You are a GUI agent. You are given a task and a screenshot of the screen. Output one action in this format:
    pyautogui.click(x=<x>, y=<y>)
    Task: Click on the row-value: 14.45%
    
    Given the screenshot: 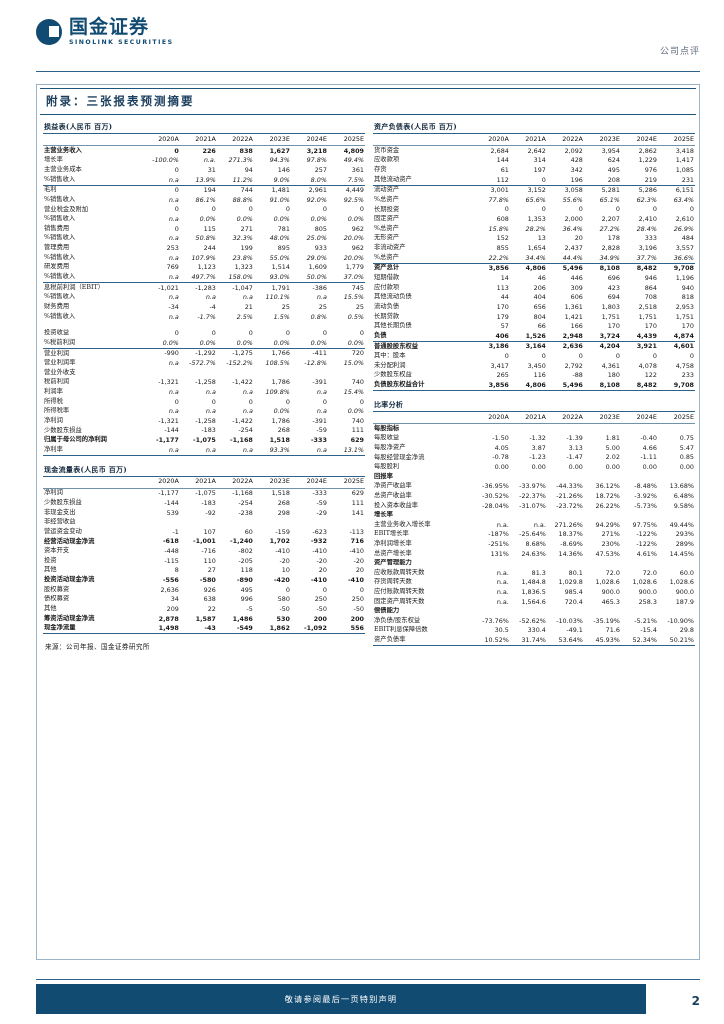 What is the action you would take?
    pyautogui.click(x=681, y=553)
    